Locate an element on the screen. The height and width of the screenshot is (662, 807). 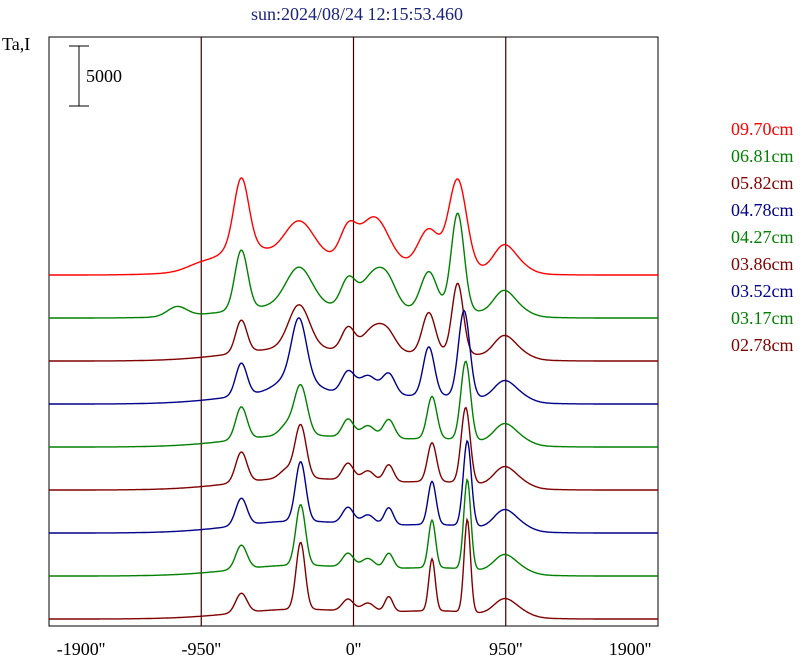
legend-item: 03.17cm is located at coordinates (762, 318).